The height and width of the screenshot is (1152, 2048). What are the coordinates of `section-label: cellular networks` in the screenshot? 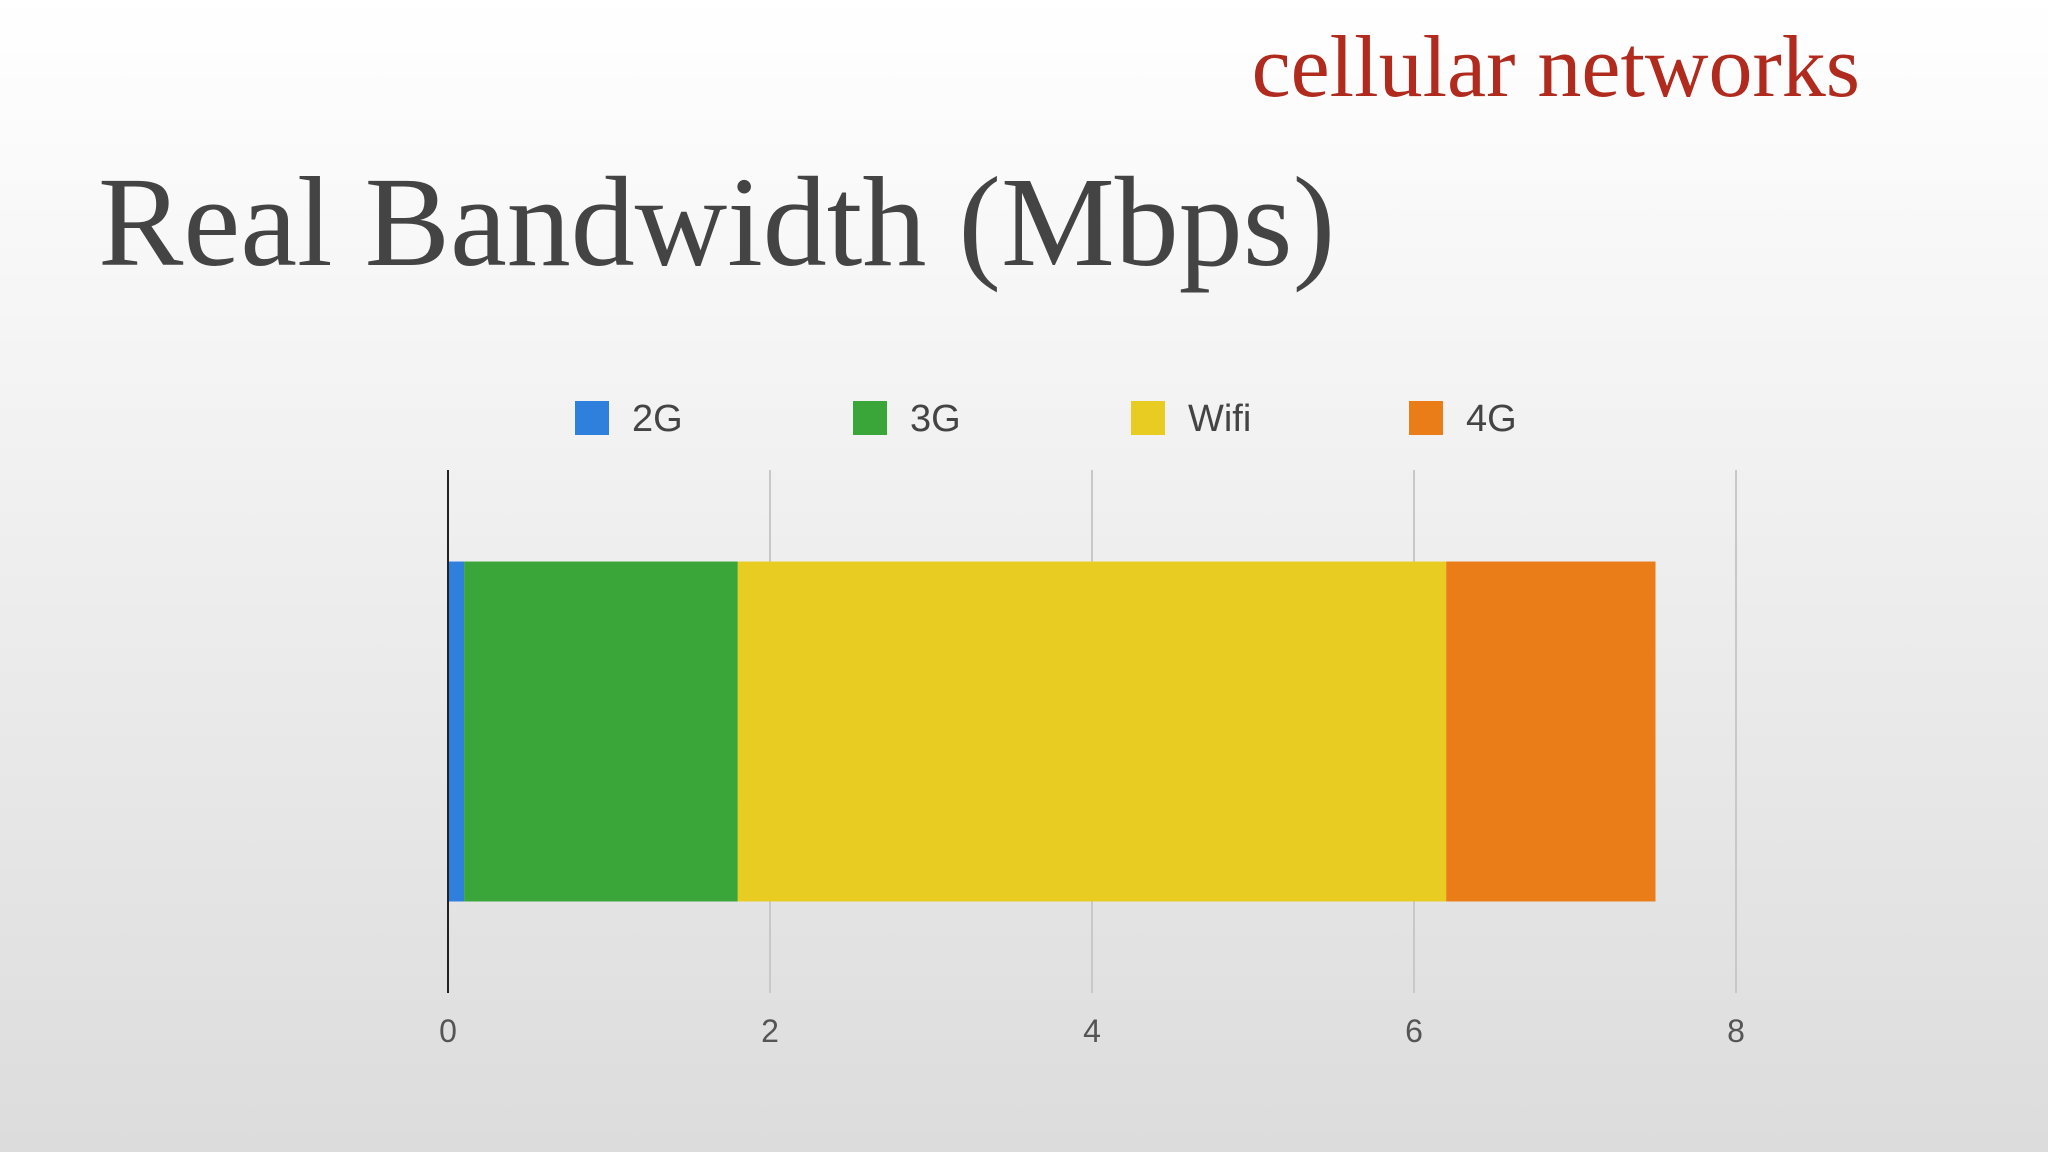 It's located at (1556, 67).